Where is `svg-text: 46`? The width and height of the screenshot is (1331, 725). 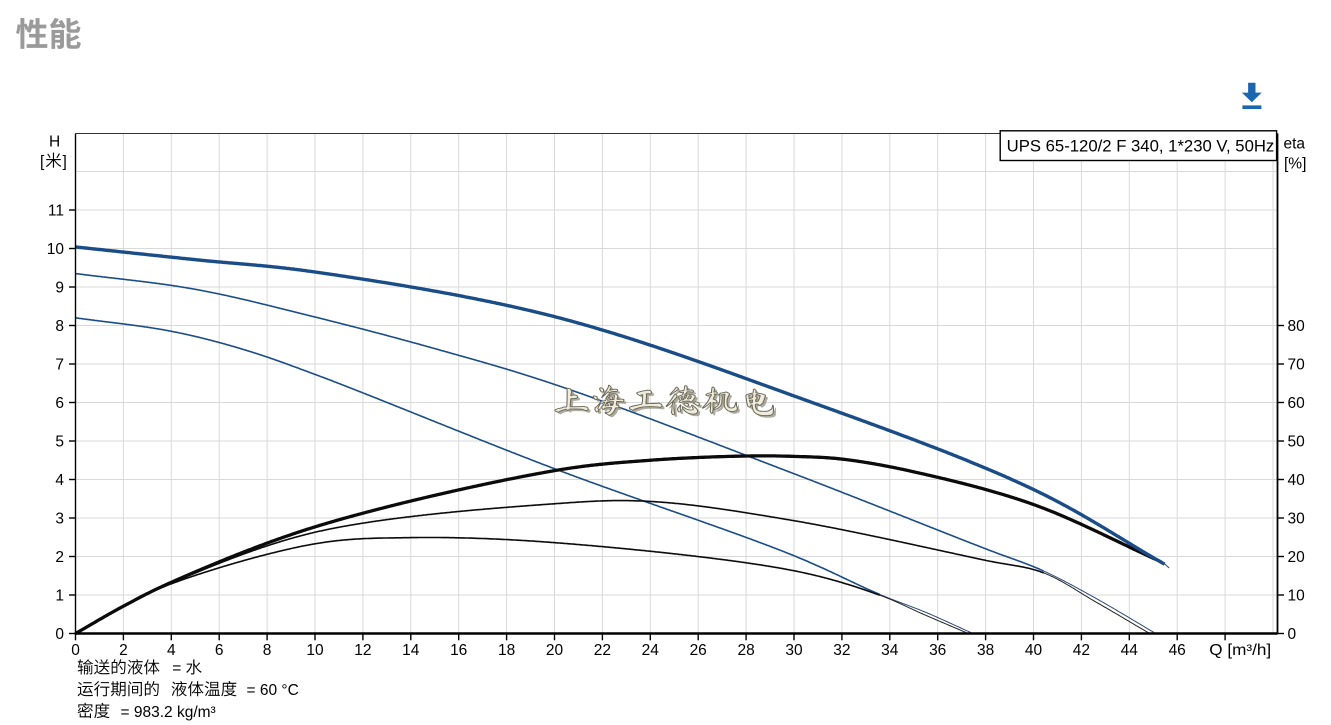 svg-text: 46 is located at coordinates (1177, 650).